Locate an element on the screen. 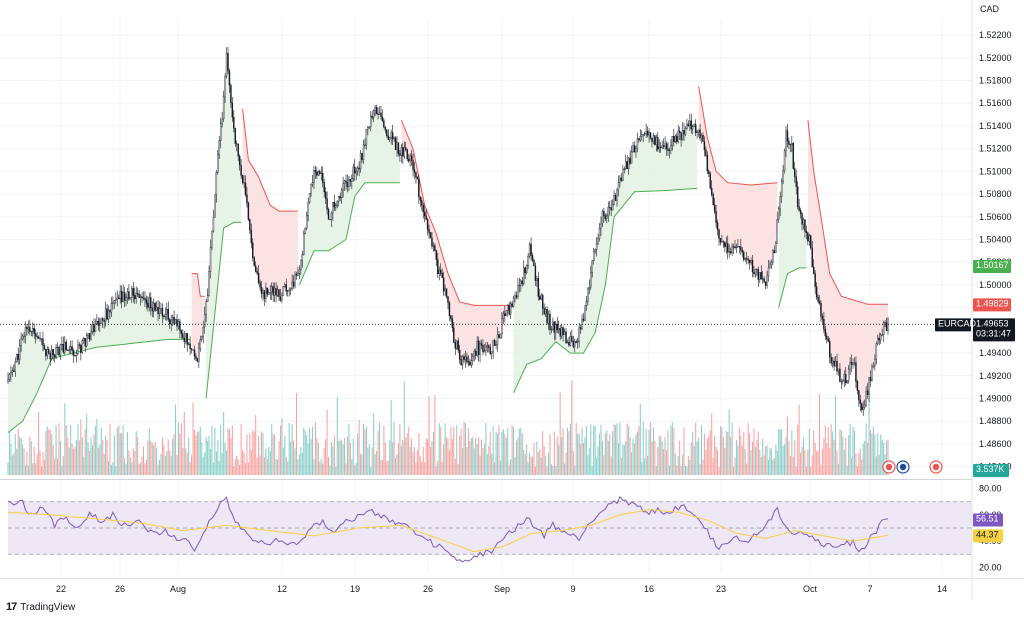  rsi-y-tick-label: 80.00 is located at coordinates (990, 489).